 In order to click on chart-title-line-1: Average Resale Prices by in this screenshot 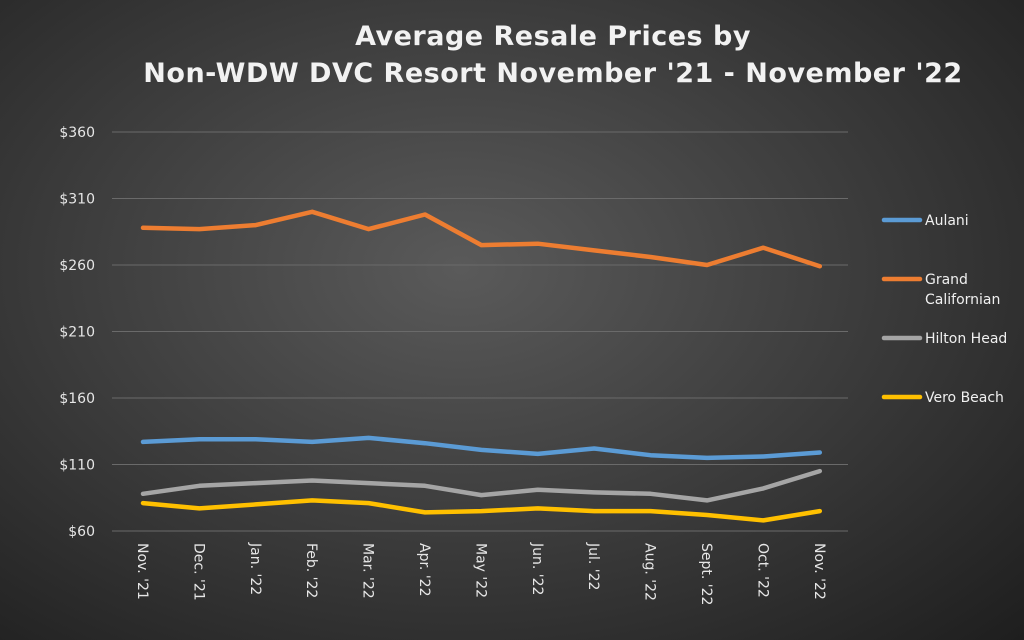, I will do `click(553, 36)`.